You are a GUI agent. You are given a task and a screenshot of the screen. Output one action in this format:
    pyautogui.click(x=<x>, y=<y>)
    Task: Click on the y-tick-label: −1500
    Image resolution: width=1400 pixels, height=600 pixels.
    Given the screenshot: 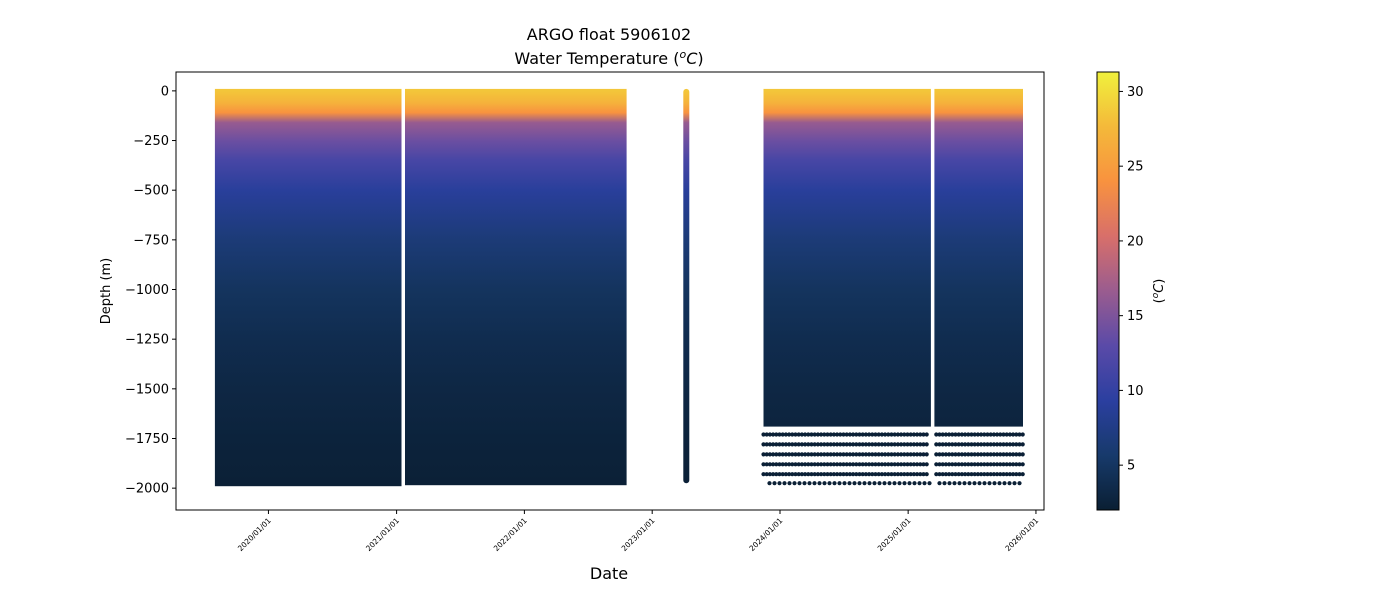 What is the action you would take?
    pyautogui.click(x=147, y=389)
    